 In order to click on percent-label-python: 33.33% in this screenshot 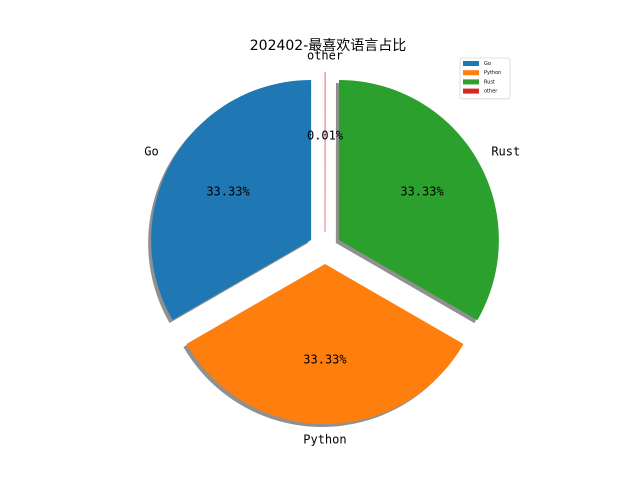, I will do `click(325, 360)`.